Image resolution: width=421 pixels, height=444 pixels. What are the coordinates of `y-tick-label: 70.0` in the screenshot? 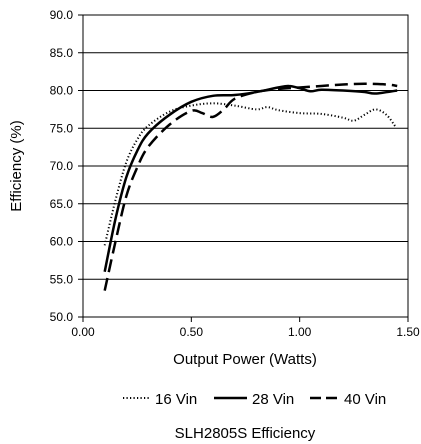 It's located at (62, 166).